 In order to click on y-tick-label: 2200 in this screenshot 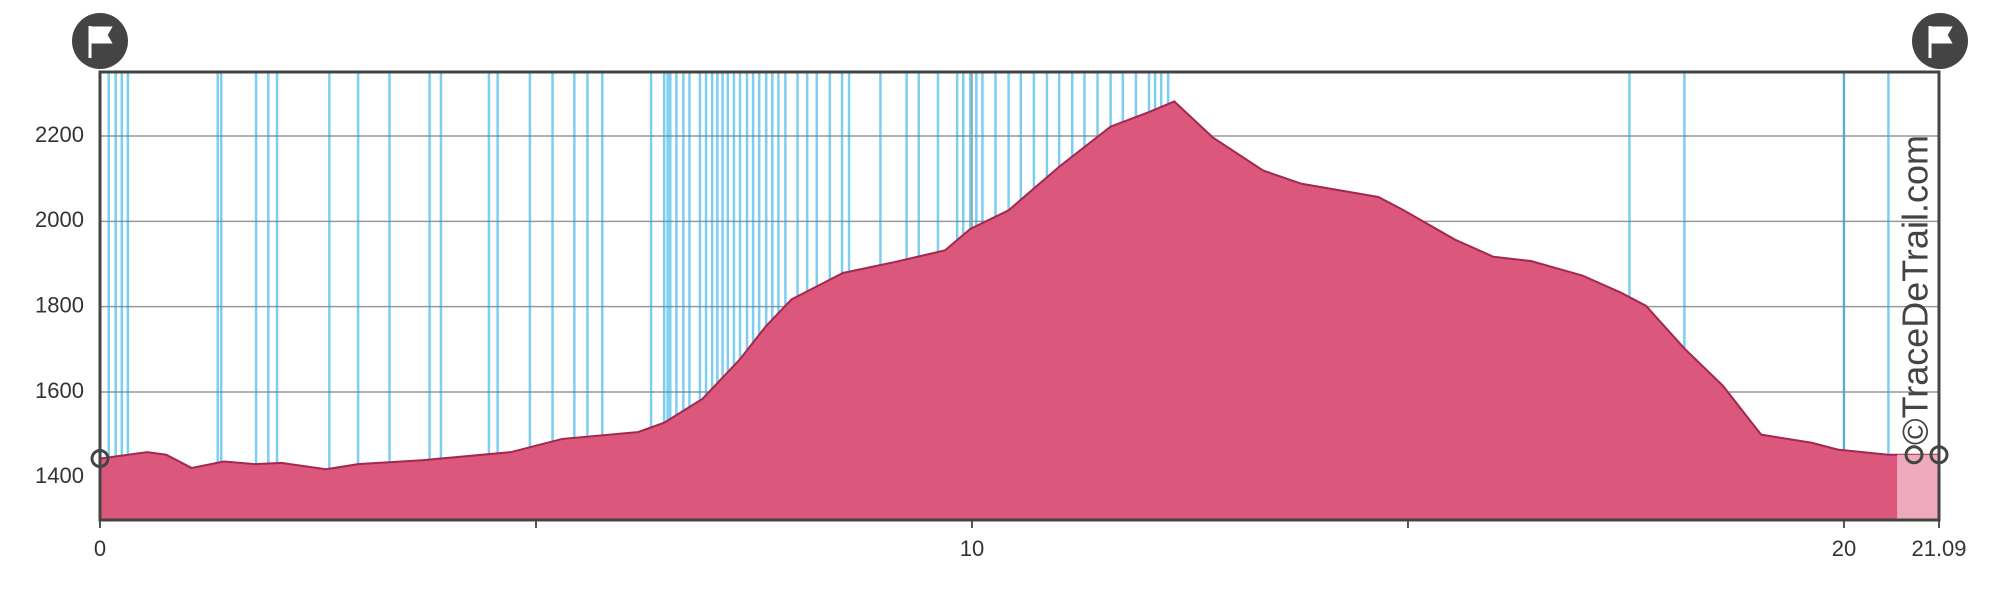, I will do `click(59, 134)`.